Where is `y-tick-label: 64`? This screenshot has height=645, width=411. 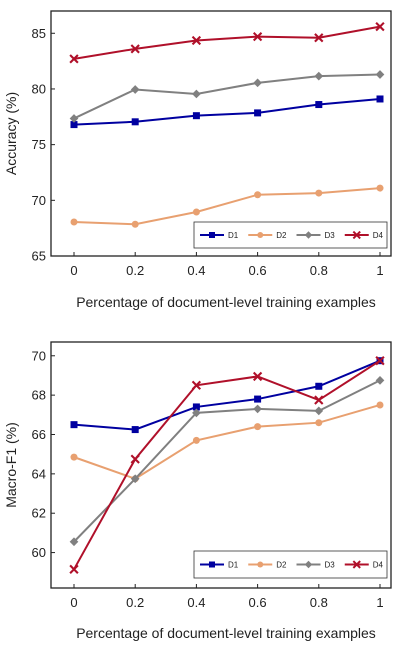 y-tick-label: 64 is located at coordinates (39, 473).